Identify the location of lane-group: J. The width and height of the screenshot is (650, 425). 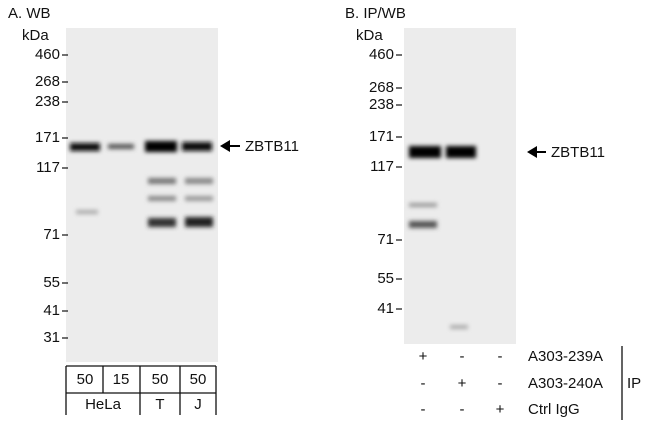
(198, 404).